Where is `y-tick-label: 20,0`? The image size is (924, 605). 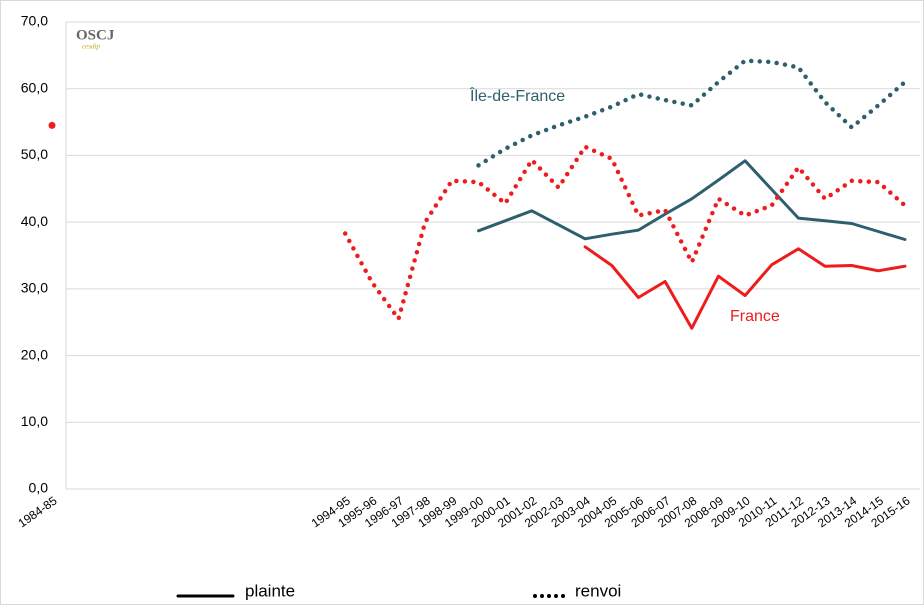
y-tick-label: 20,0 is located at coordinates (34, 354).